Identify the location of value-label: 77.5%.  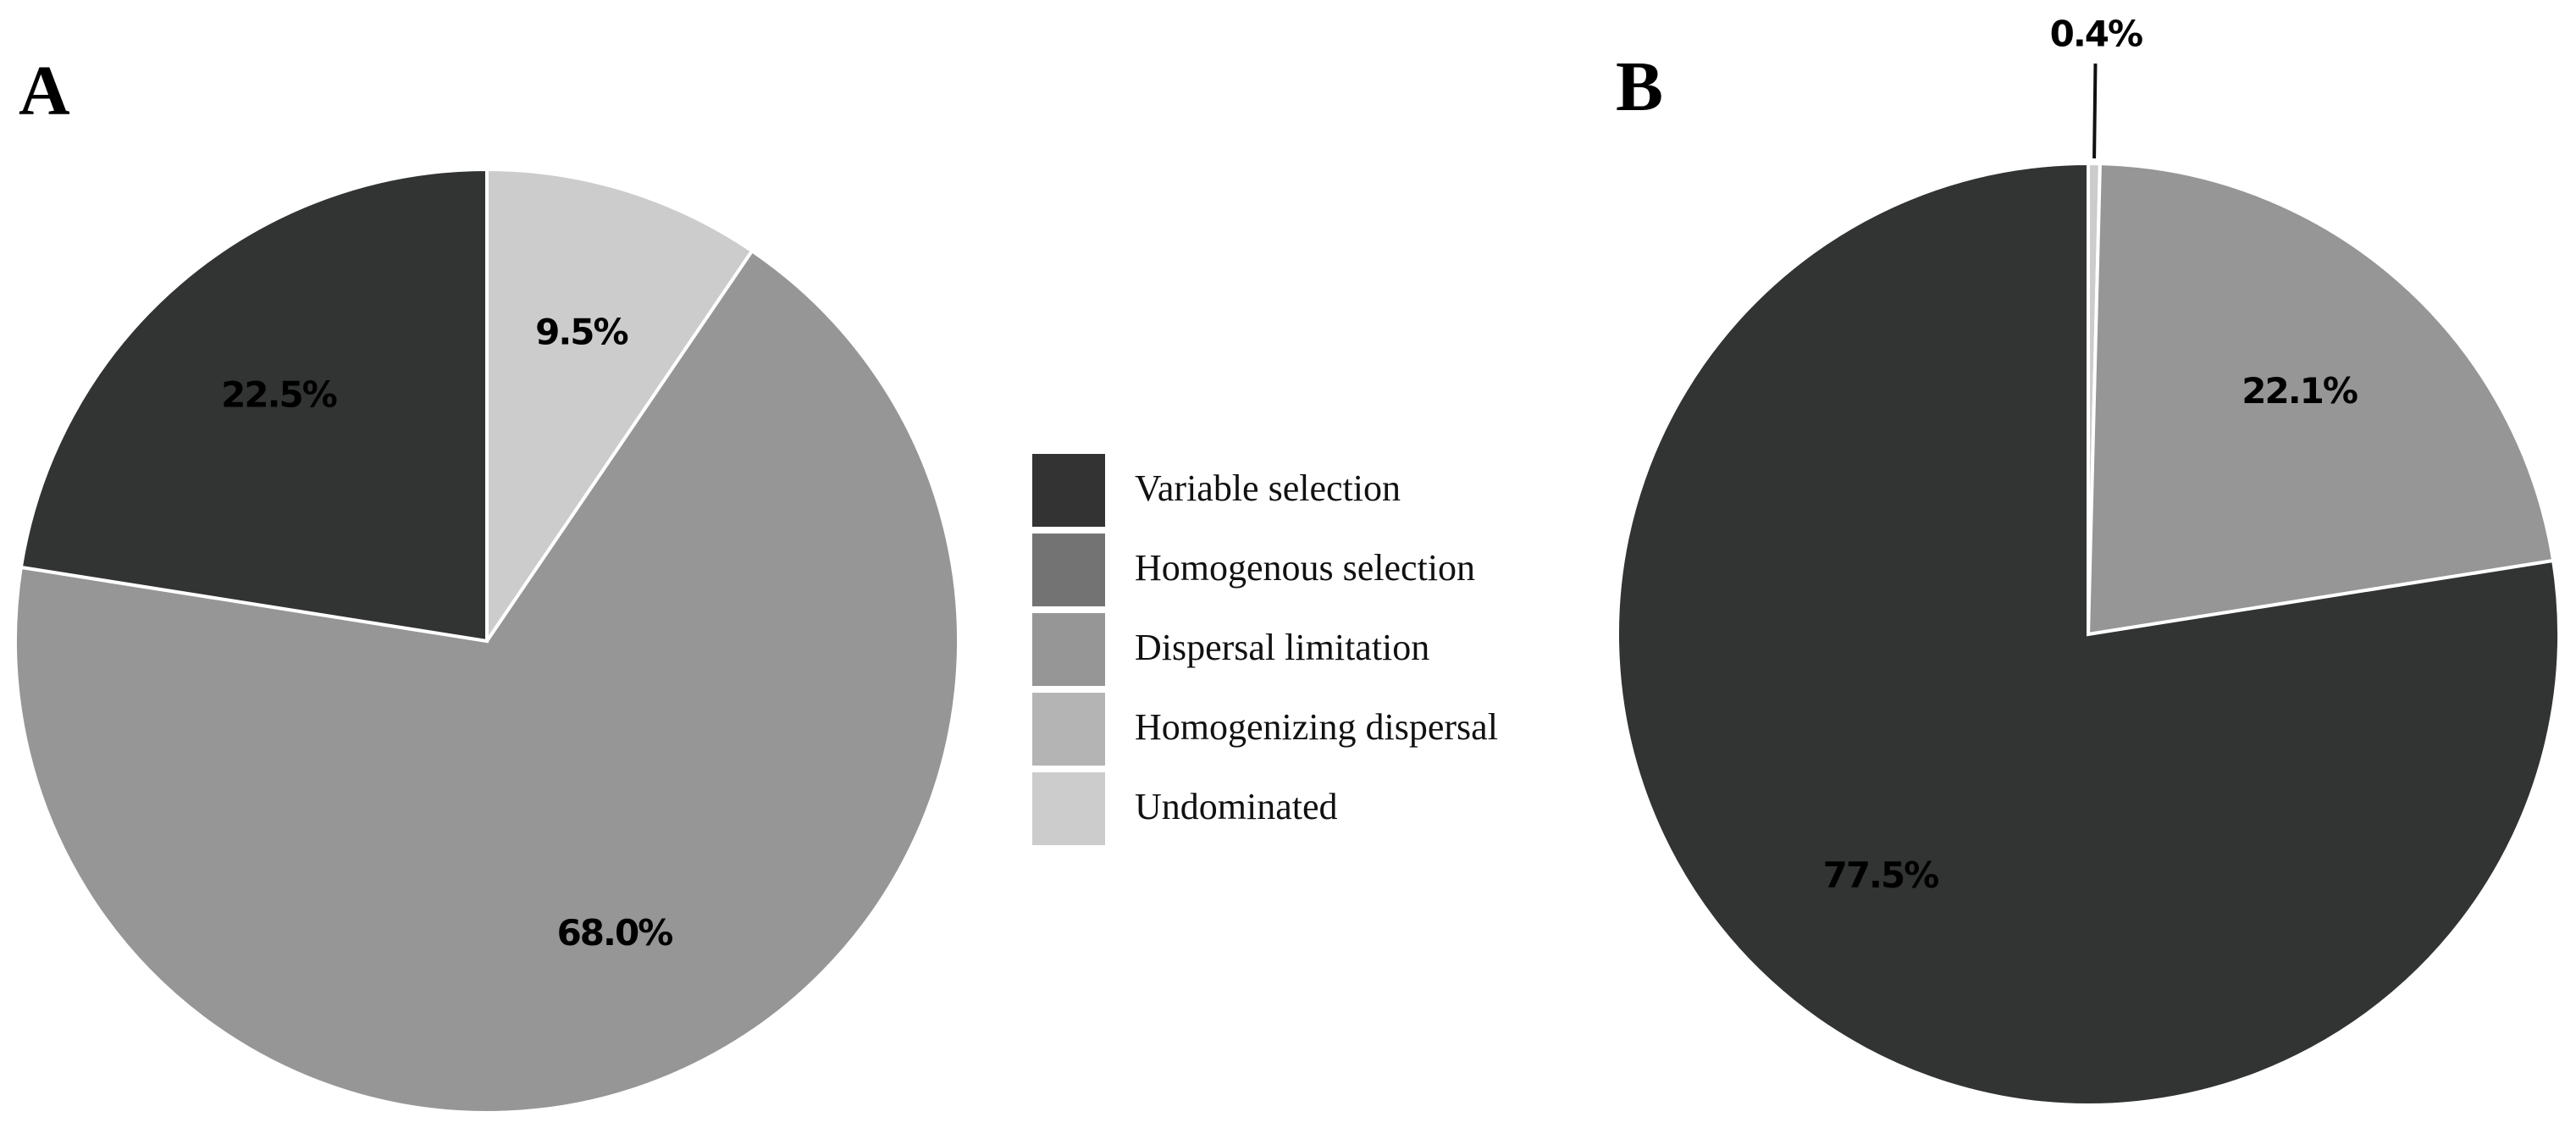
(1881, 875).